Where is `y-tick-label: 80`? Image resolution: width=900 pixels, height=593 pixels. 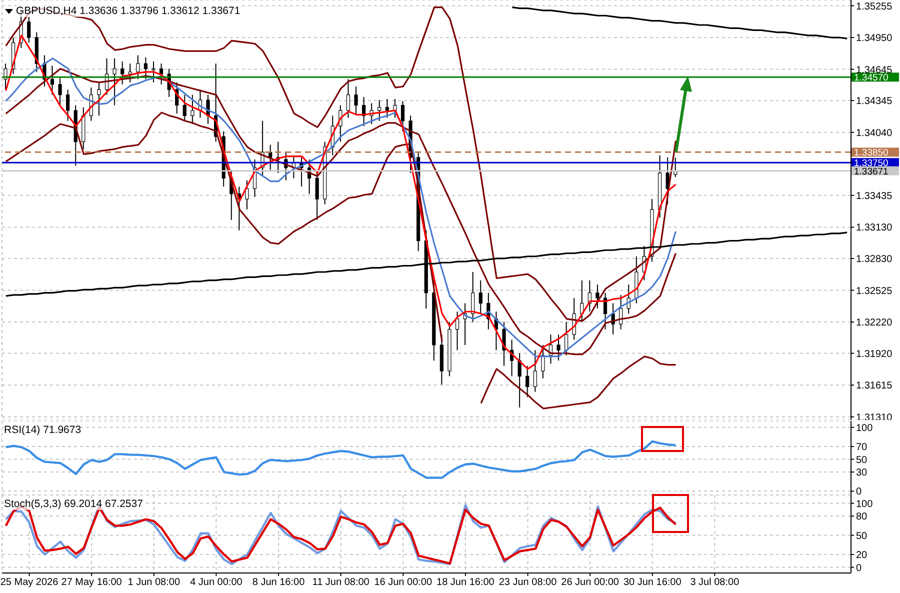 y-tick-label: 80 is located at coordinates (862, 517).